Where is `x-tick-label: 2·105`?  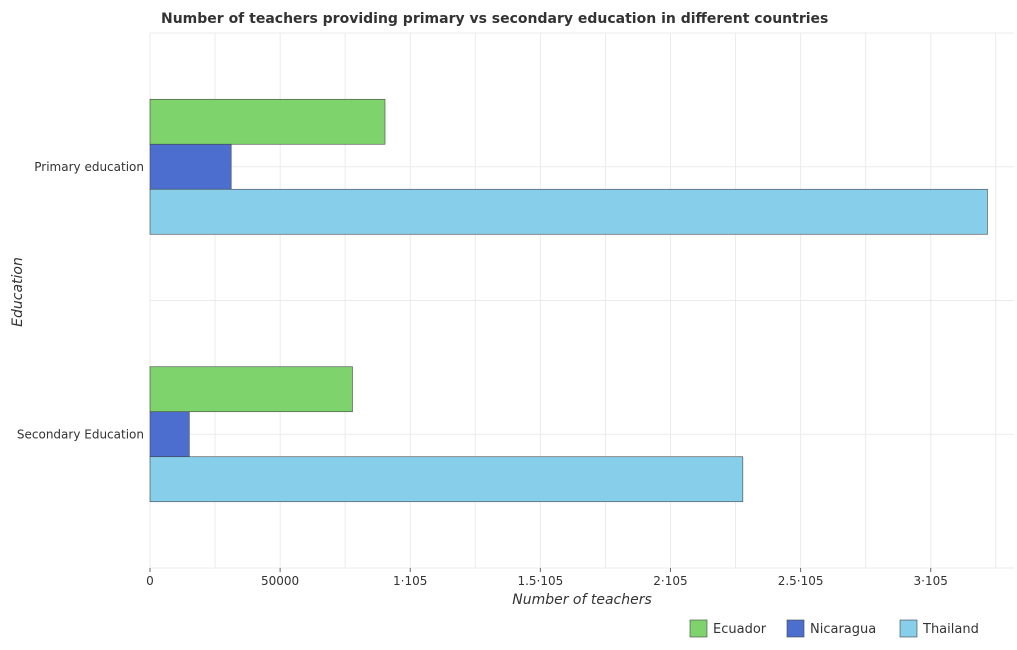 x-tick-label: 2·105 is located at coordinates (670, 581).